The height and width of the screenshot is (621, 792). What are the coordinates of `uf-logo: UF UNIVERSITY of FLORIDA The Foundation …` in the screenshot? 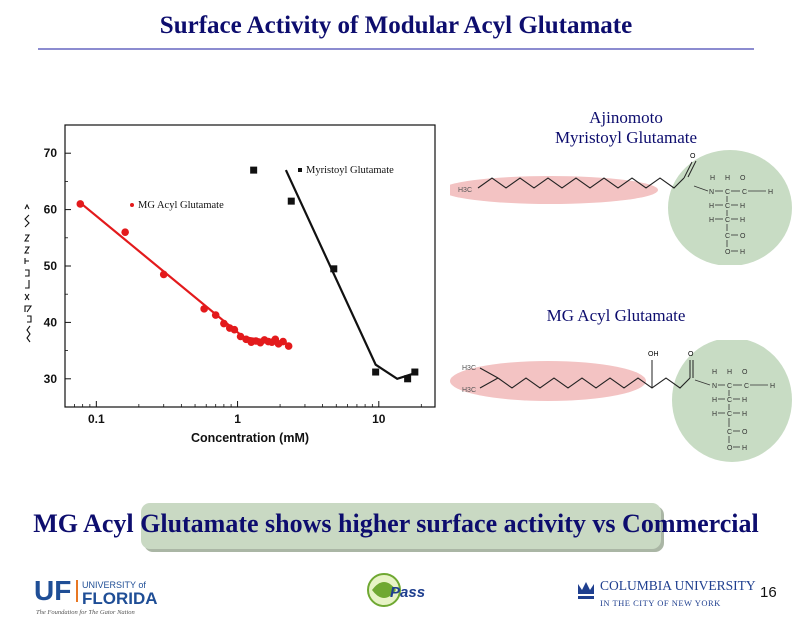 It's located at (119, 597).